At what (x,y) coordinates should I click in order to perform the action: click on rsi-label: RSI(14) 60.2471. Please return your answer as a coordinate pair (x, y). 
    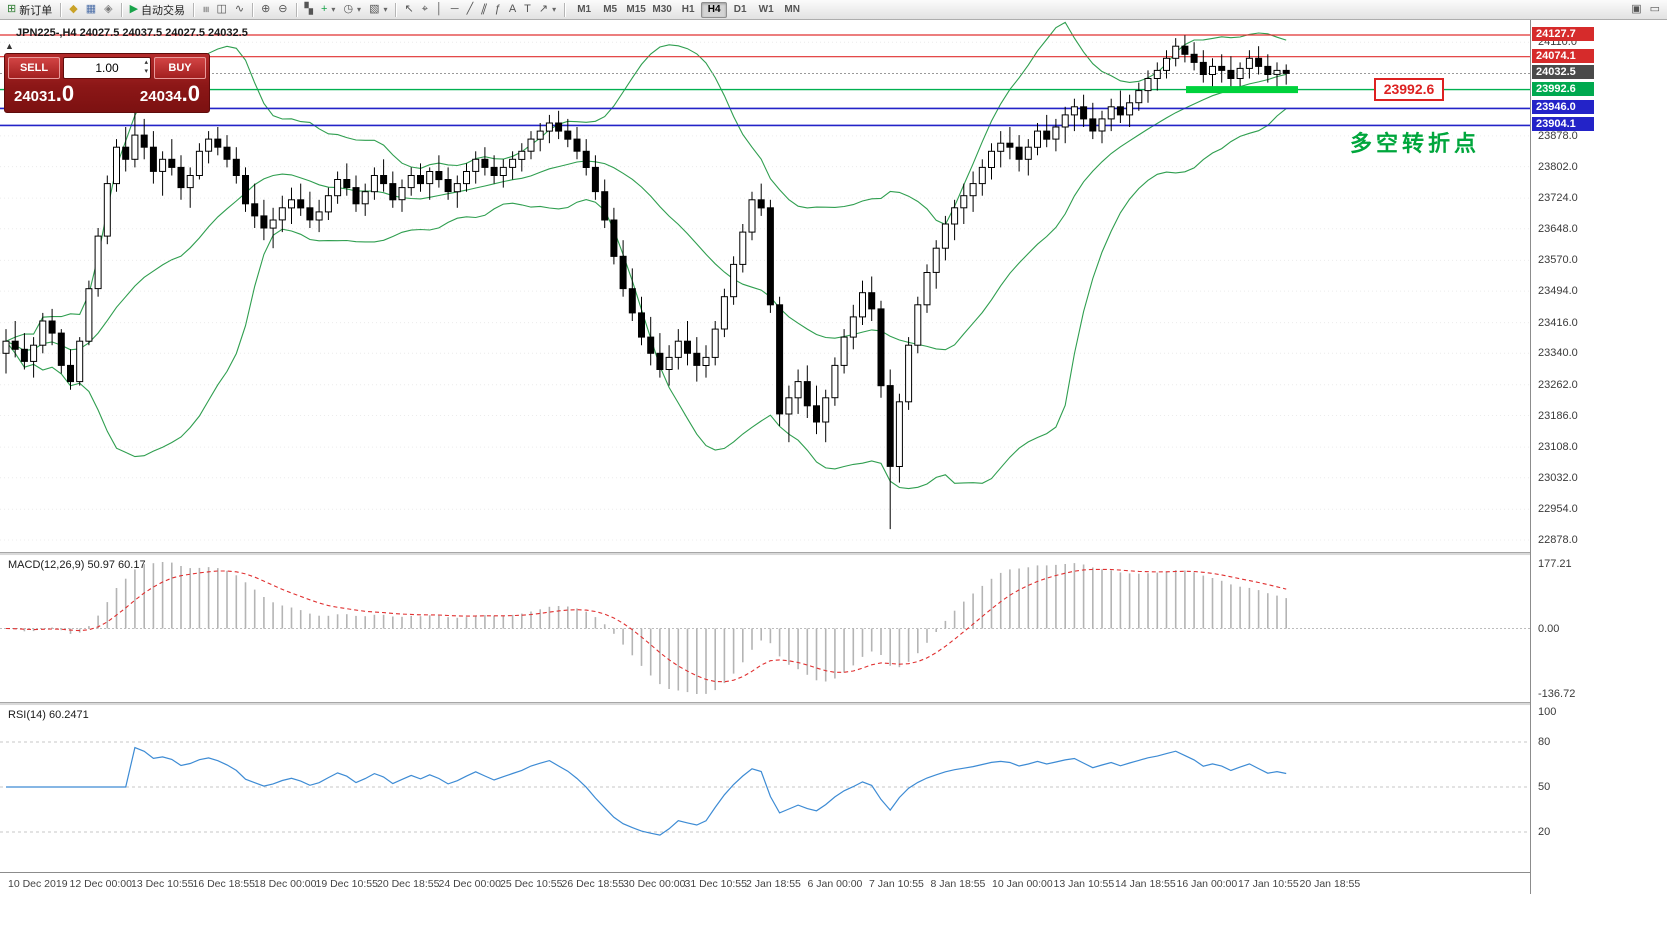
    Looking at the image, I should click on (48, 715).